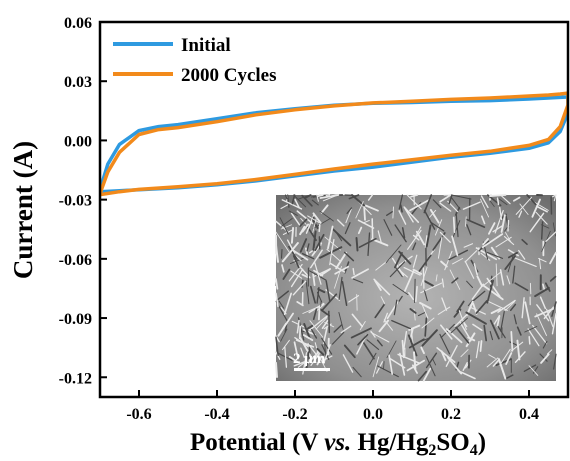 Image resolution: width=570 pixels, height=461 pixels. Describe the element at coordinates (78, 141) in the screenshot. I see `y-tick-label: 0.00` at that location.